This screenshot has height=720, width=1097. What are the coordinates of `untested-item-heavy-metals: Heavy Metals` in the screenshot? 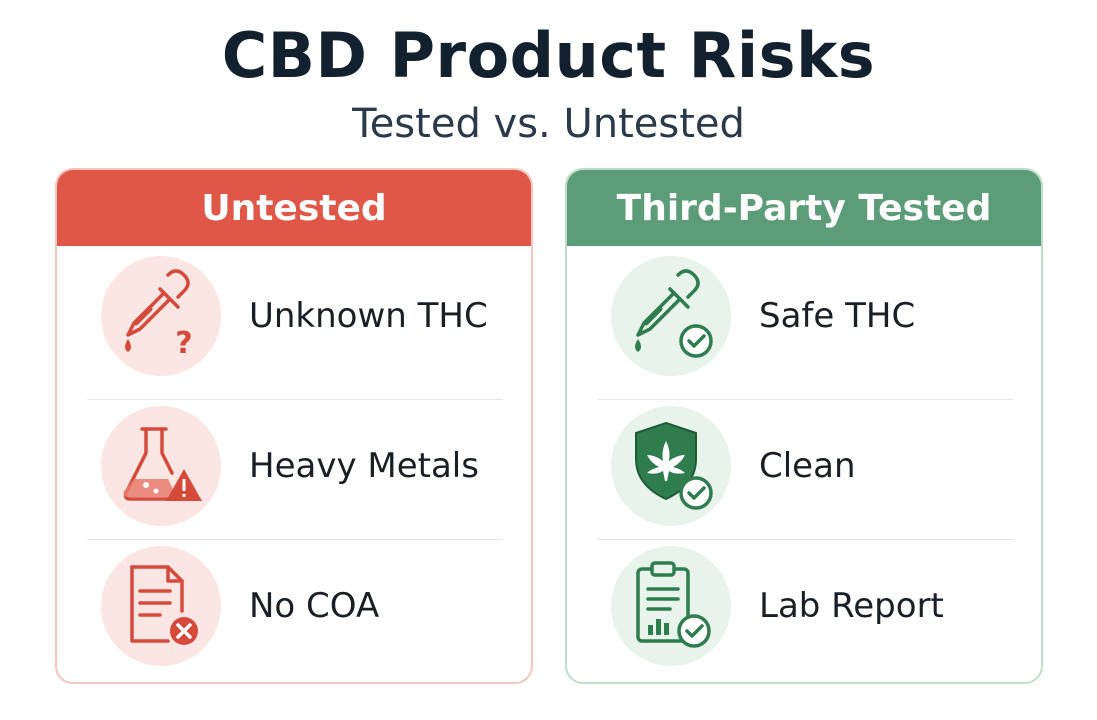 It's located at (294, 466).